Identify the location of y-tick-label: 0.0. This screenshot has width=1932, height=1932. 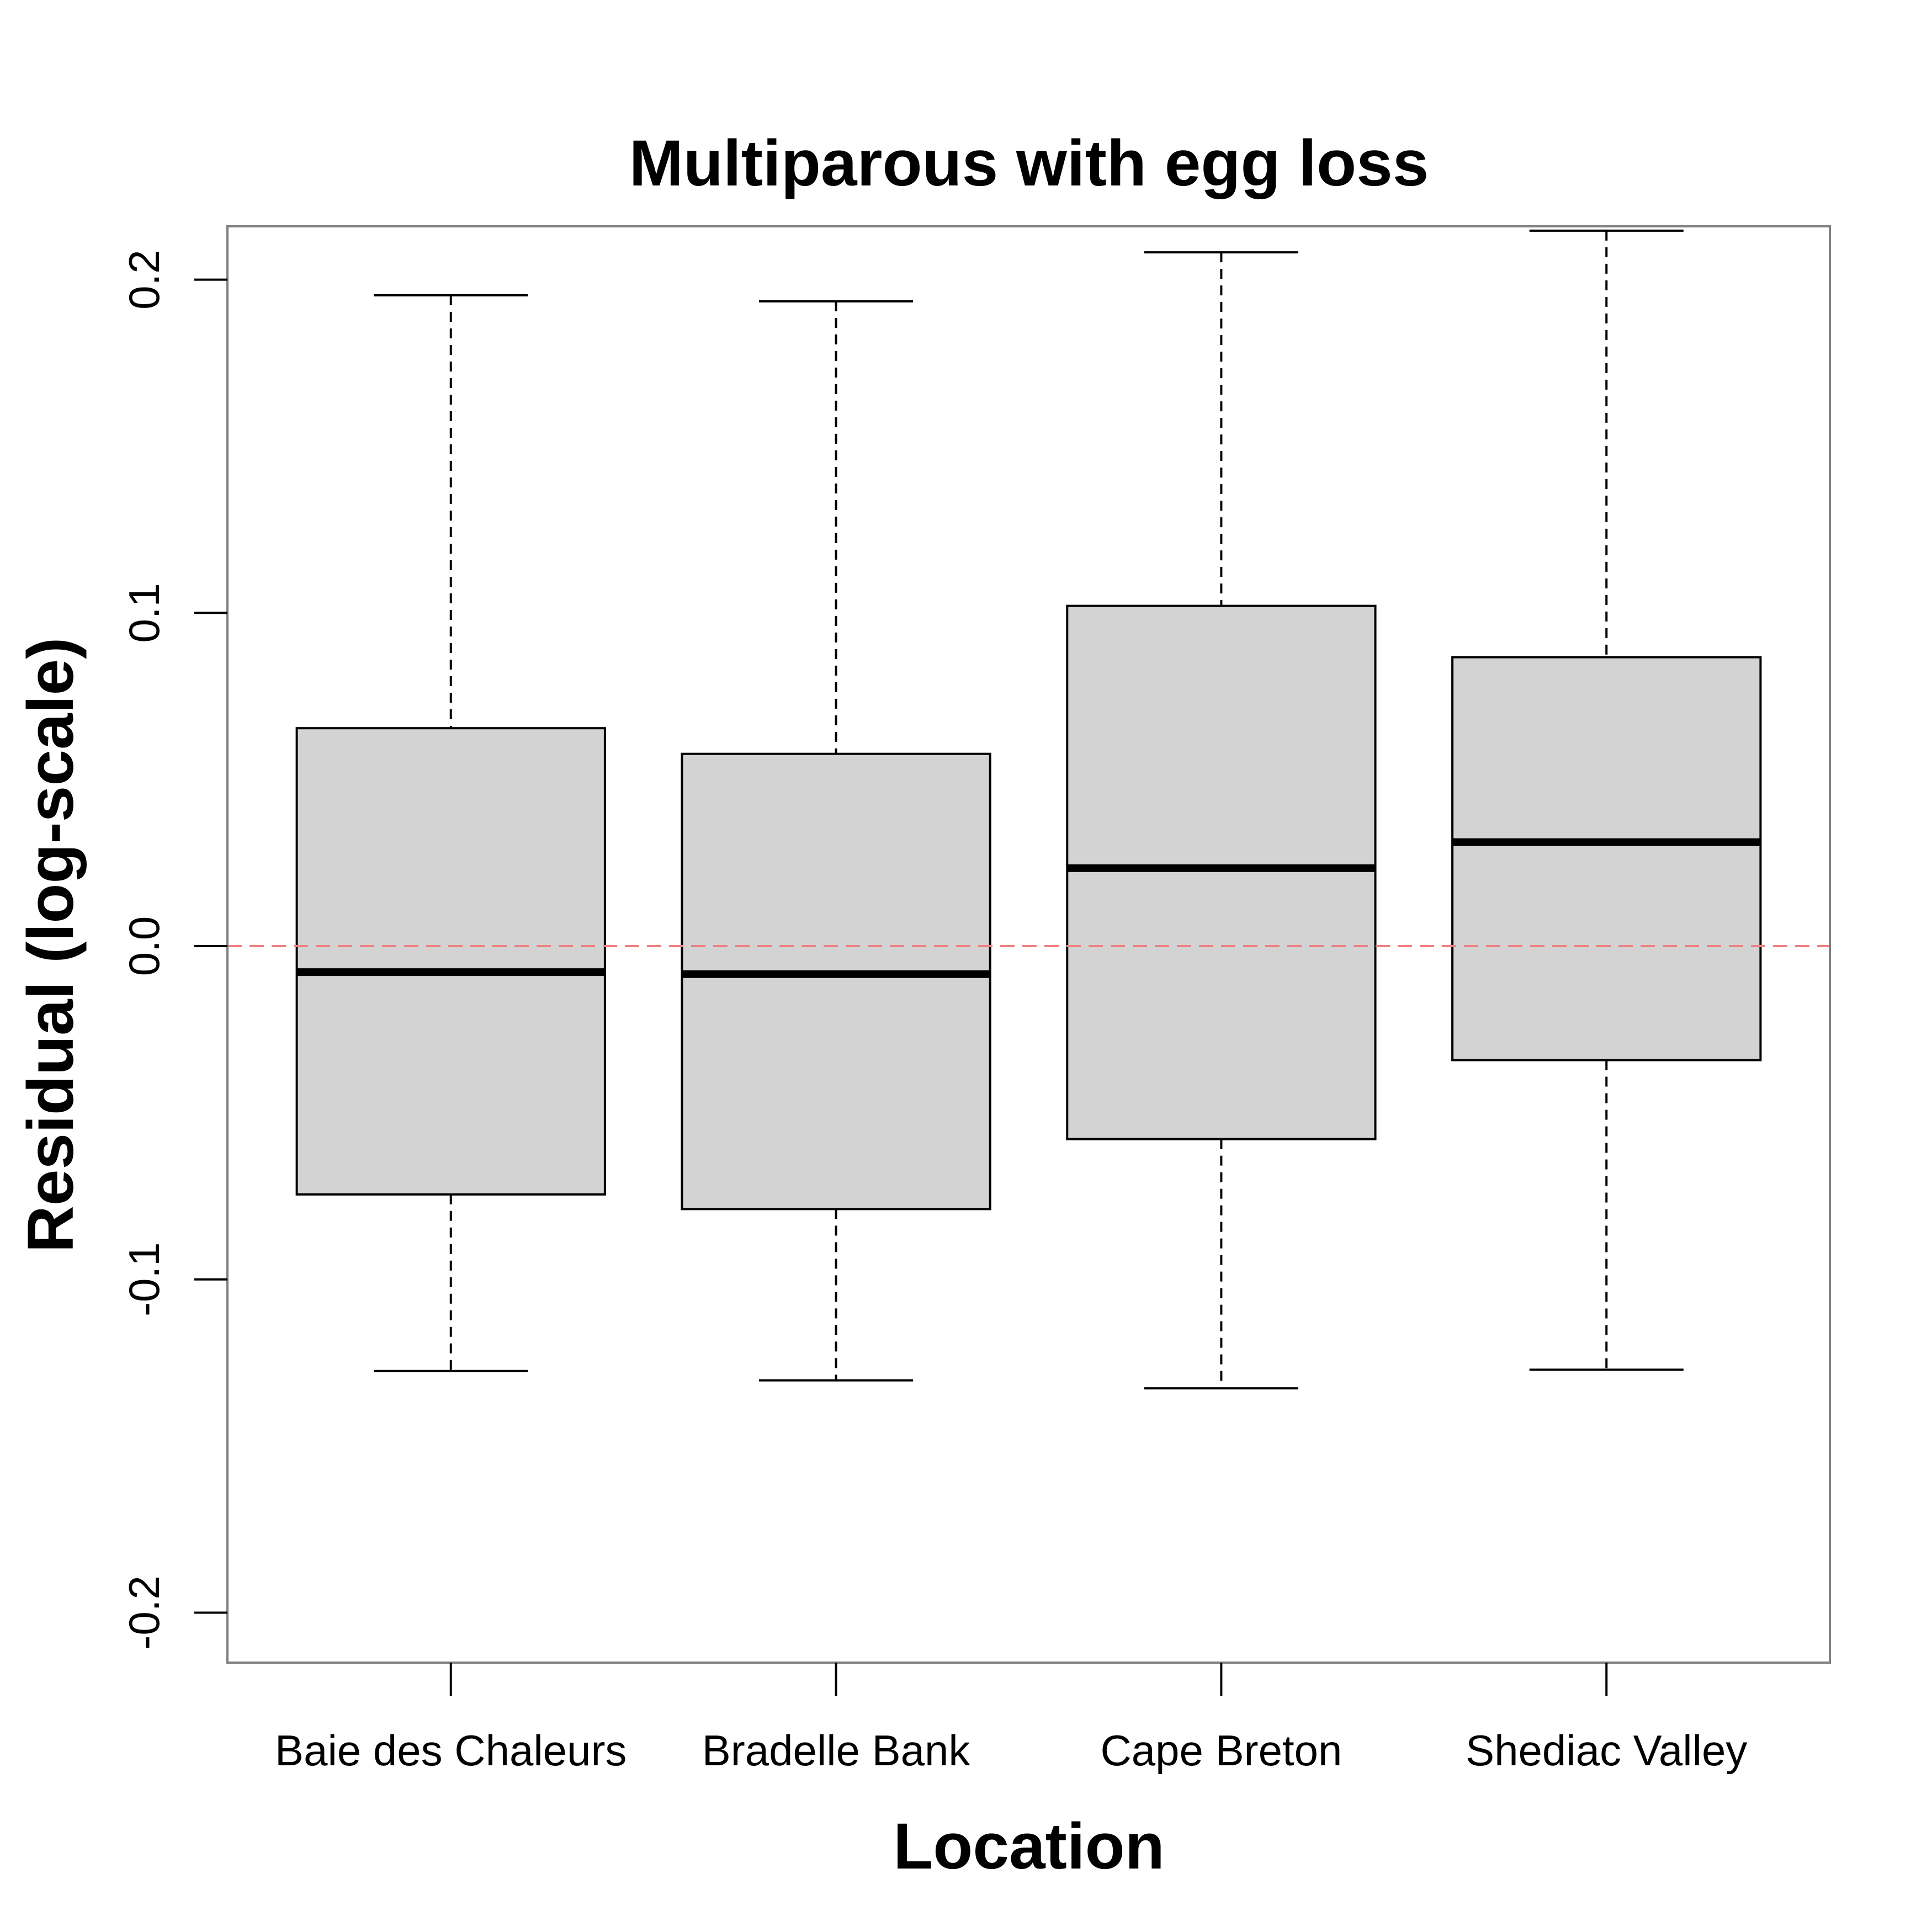
(144, 946).